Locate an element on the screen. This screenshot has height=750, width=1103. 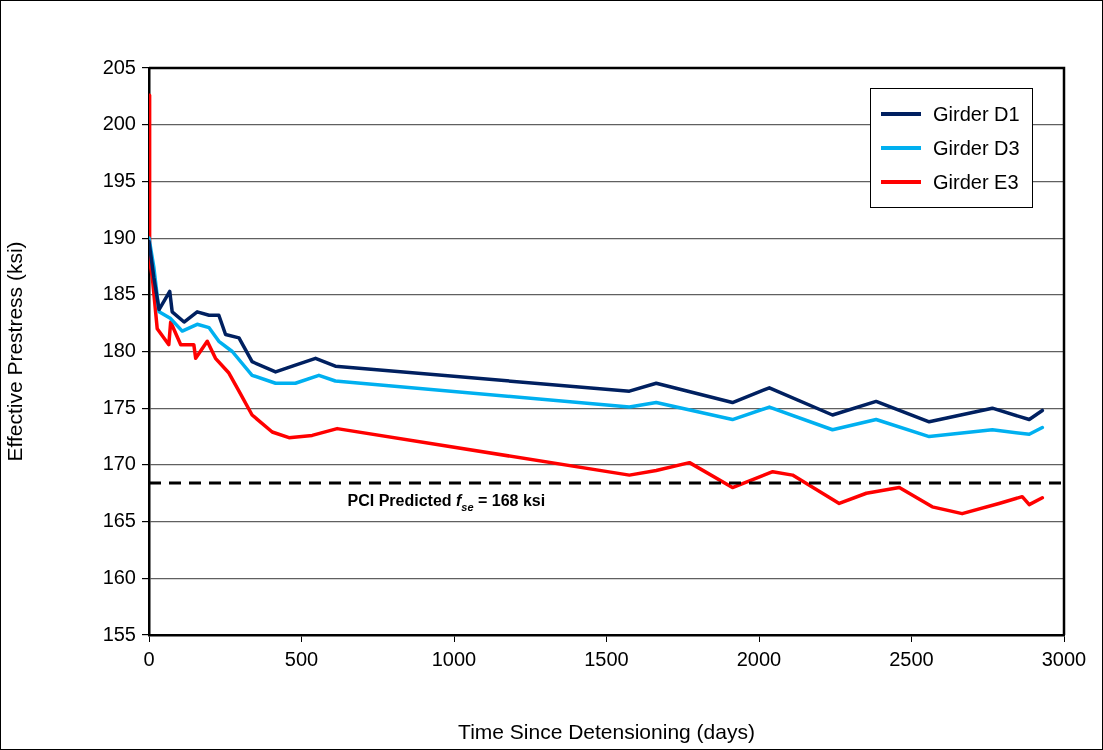
y-tick-label: 200 is located at coordinates (119, 123).